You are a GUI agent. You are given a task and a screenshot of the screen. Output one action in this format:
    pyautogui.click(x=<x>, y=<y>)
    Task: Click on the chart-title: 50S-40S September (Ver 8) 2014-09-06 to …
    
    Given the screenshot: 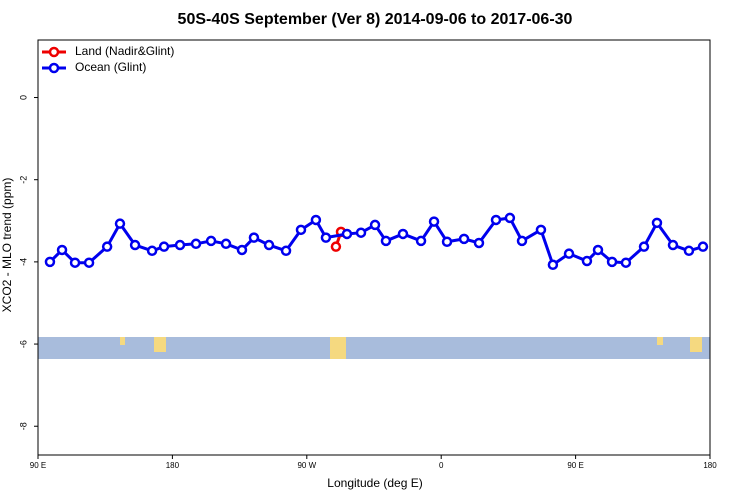 What is the action you would take?
    pyautogui.click(x=375, y=19)
    